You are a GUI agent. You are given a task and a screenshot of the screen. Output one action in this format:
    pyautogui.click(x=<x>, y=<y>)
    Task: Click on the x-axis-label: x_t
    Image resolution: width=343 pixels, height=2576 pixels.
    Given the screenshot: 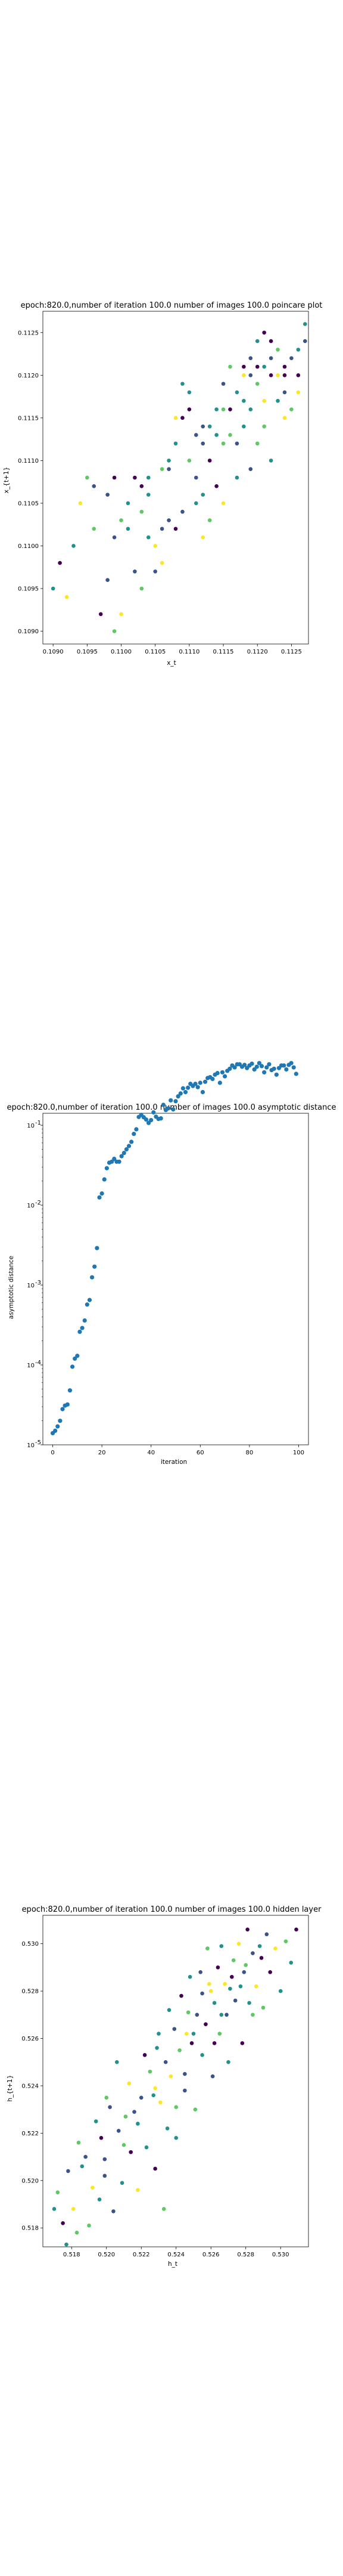 What is the action you would take?
    pyautogui.click(x=171, y=664)
    